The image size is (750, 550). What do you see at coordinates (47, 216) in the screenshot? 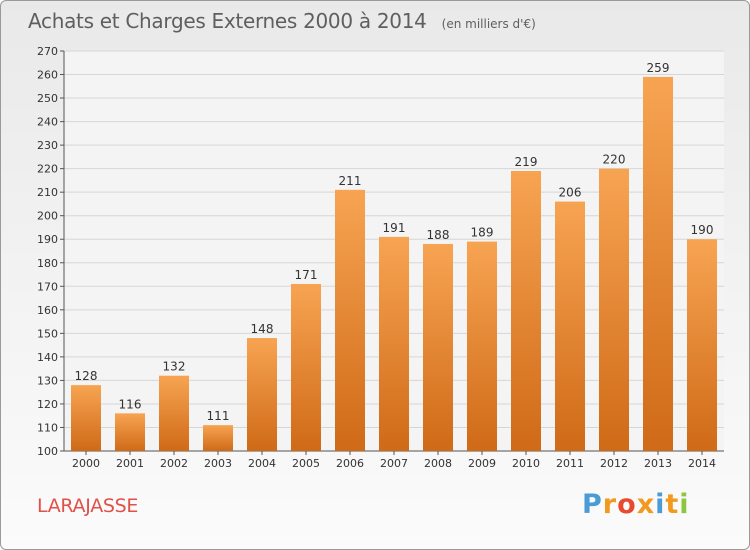
I see `y-tick-label: 200` at bounding box center [47, 216].